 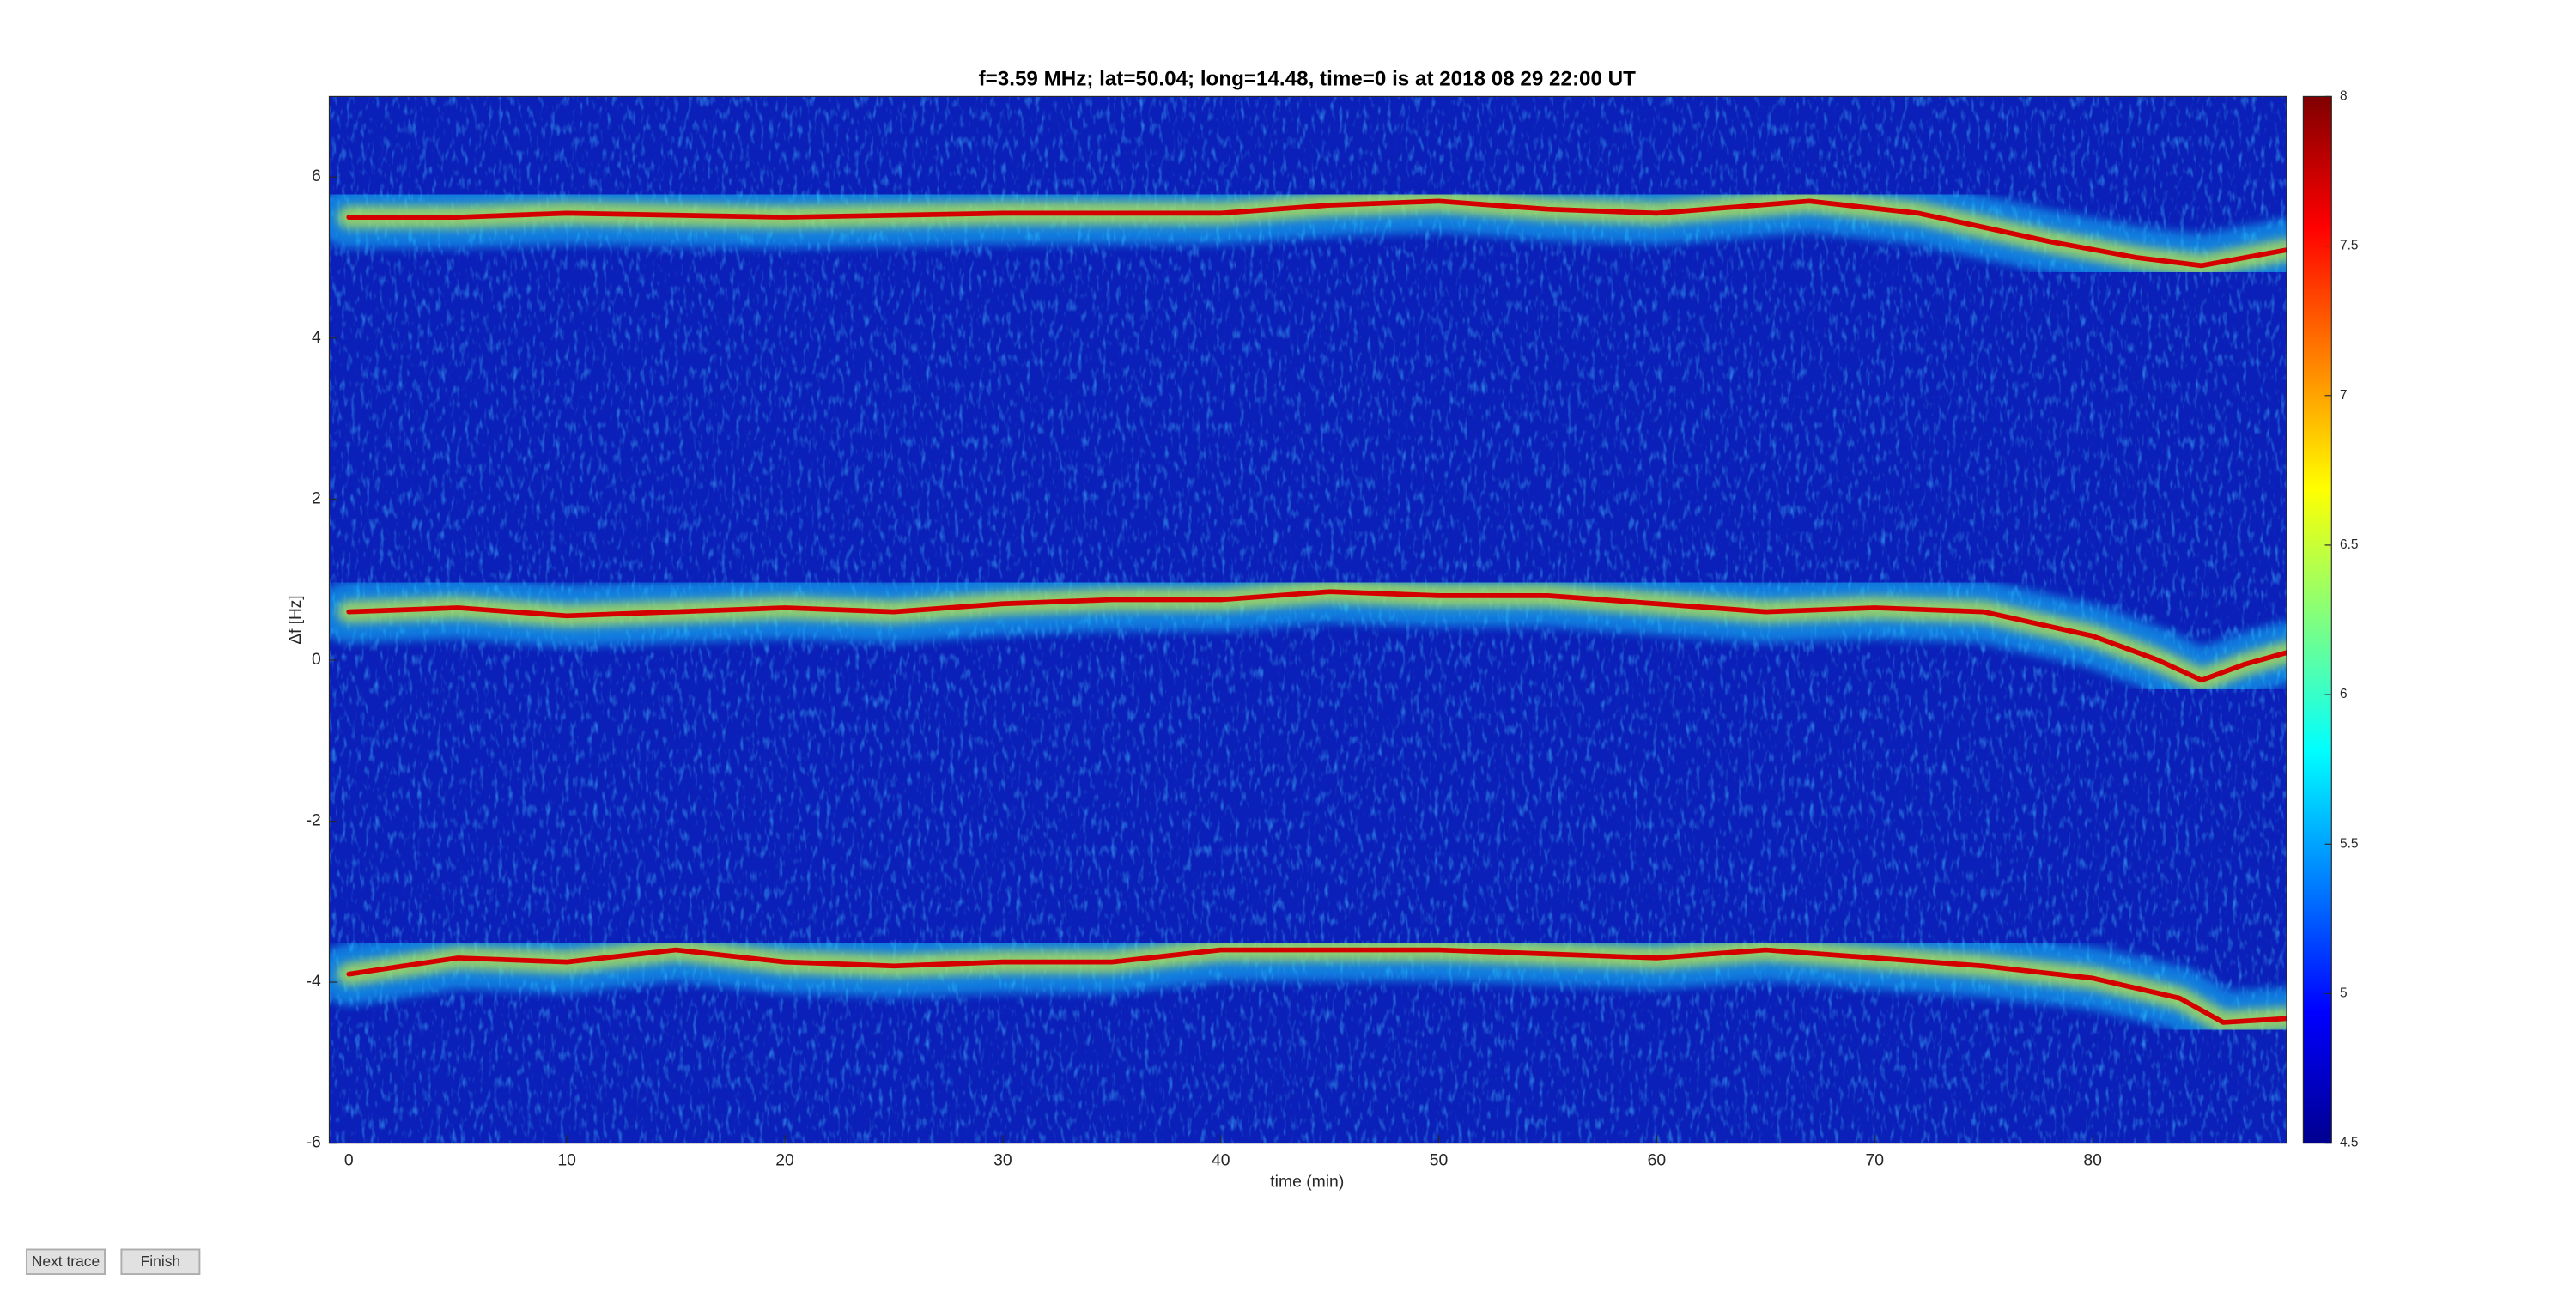 What do you see at coordinates (1874, 1161) in the screenshot?
I see `x-tick-label: 70` at bounding box center [1874, 1161].